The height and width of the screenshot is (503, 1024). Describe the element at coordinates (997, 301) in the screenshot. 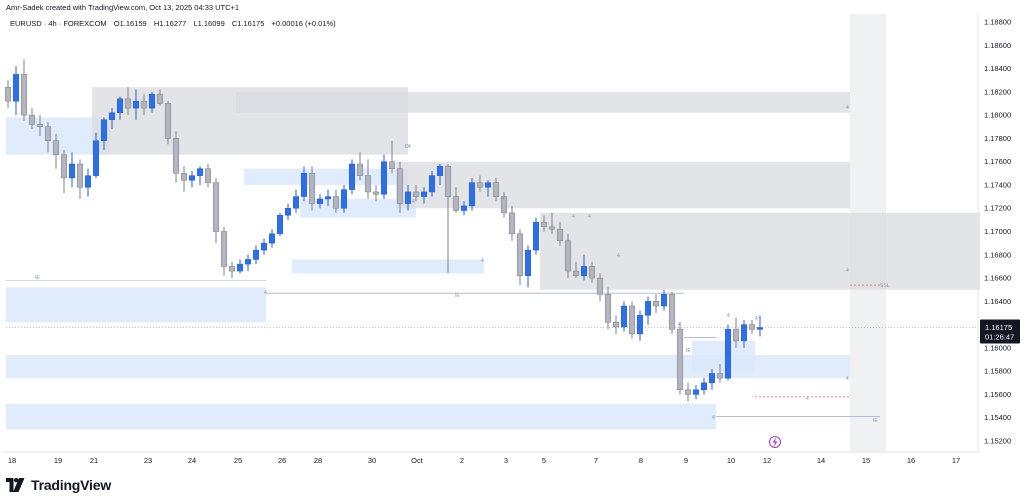

I see `y-tick-label: 1.16400` at that location.